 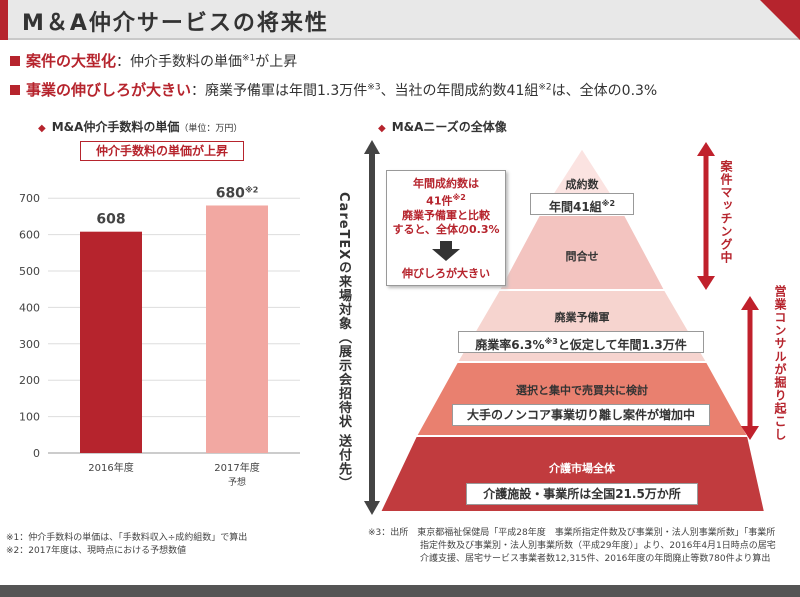 I want to click on y-tick-label: 500, so click(x=29, y=271).